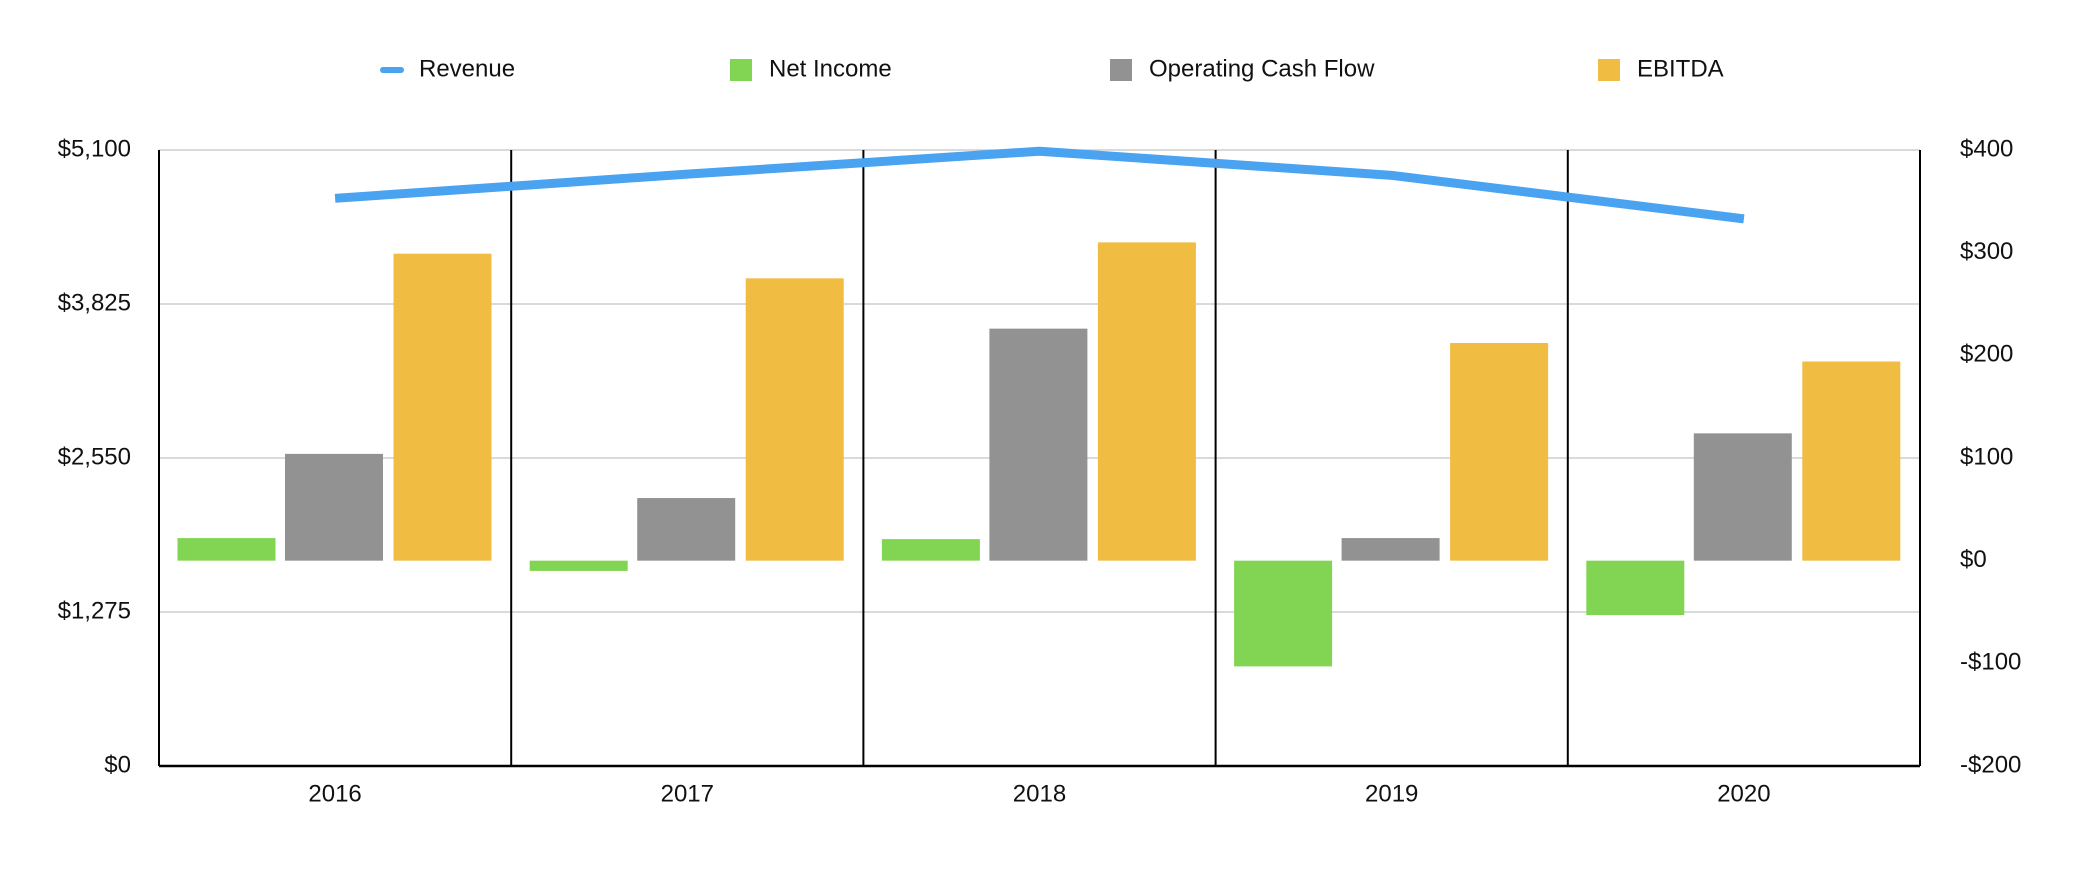  What do you see at coordinates (94, 456) in the screenshot?
I see `y-tick-label: $2,550` at bounding box center [94, 456].